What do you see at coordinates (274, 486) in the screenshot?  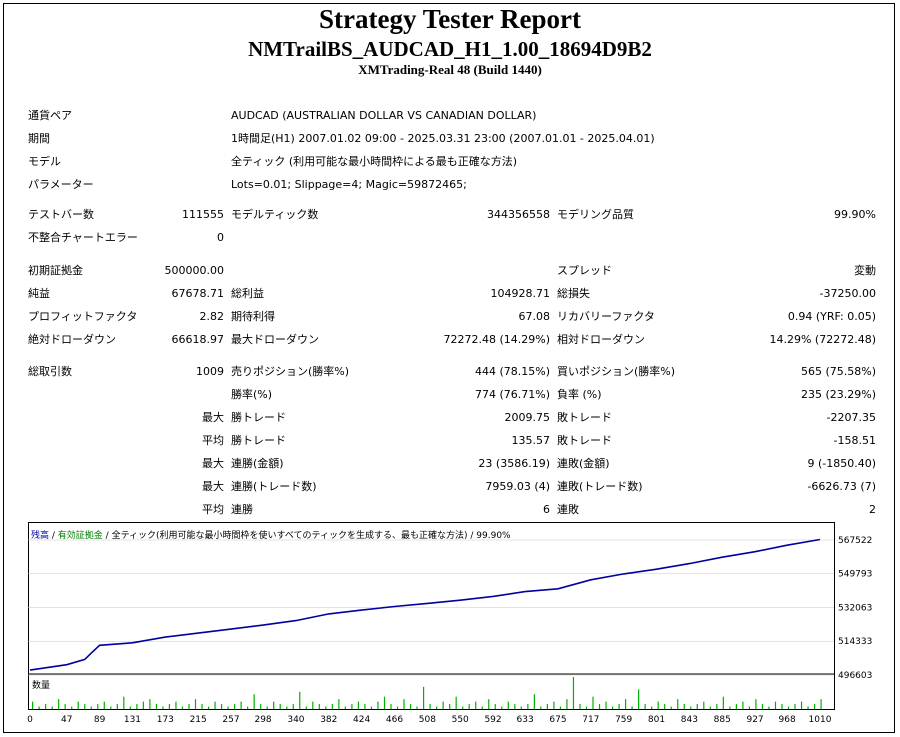 I see `cons-win-count-label: 連勝(トレード数)` at bounding box center [274, 486].